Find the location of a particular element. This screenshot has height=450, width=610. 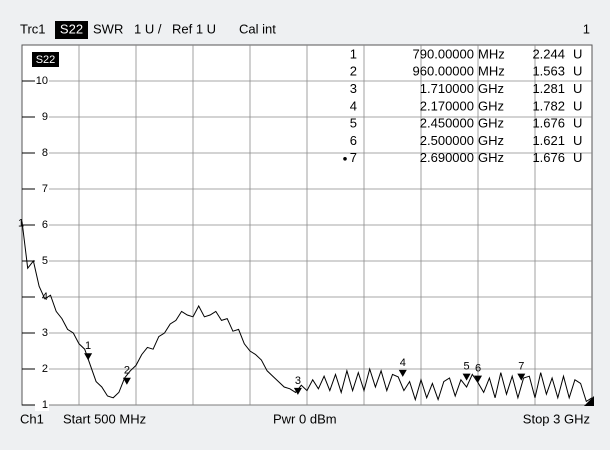

scale: 1 U / is located at coordinates (148, 28).